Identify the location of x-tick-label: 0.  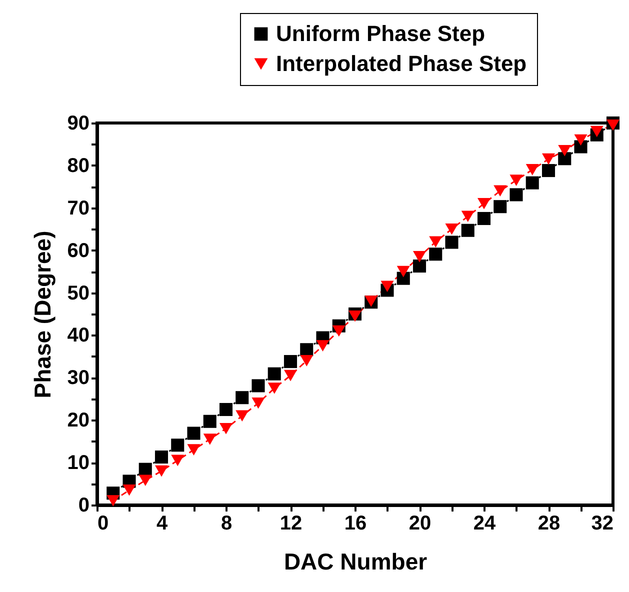
(103, 523).